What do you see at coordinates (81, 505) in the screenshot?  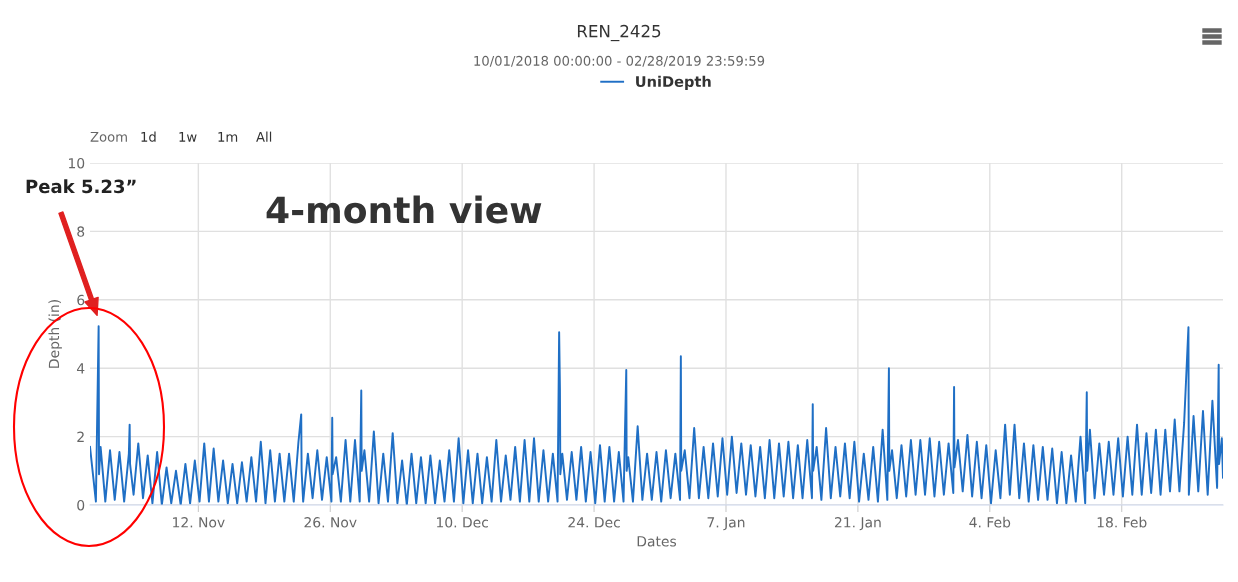 I see `y-tick-label: 0` at bounding box center [81, 505].